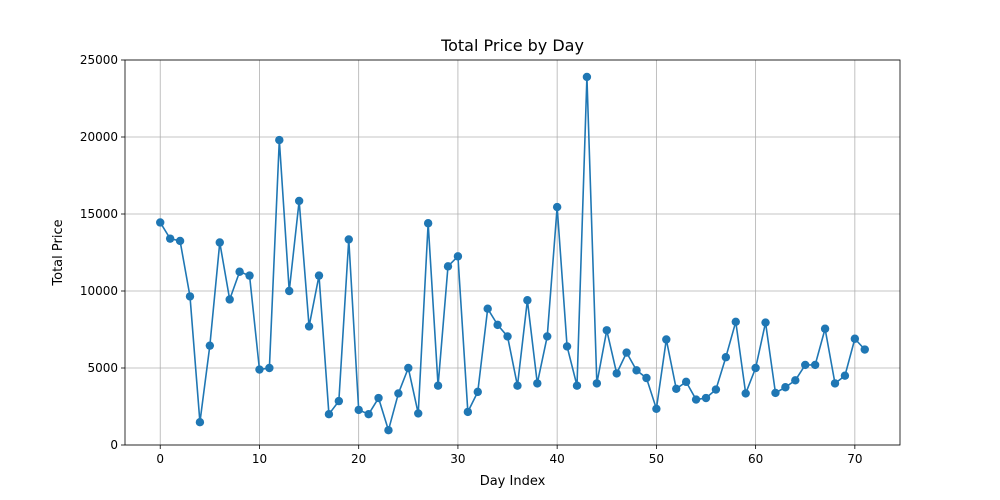 This screenshot has width=1000, height=500. Describe the element at coordinates (58, 252) in the screenshot. I see `y-axis-label: Total Price` at that location.